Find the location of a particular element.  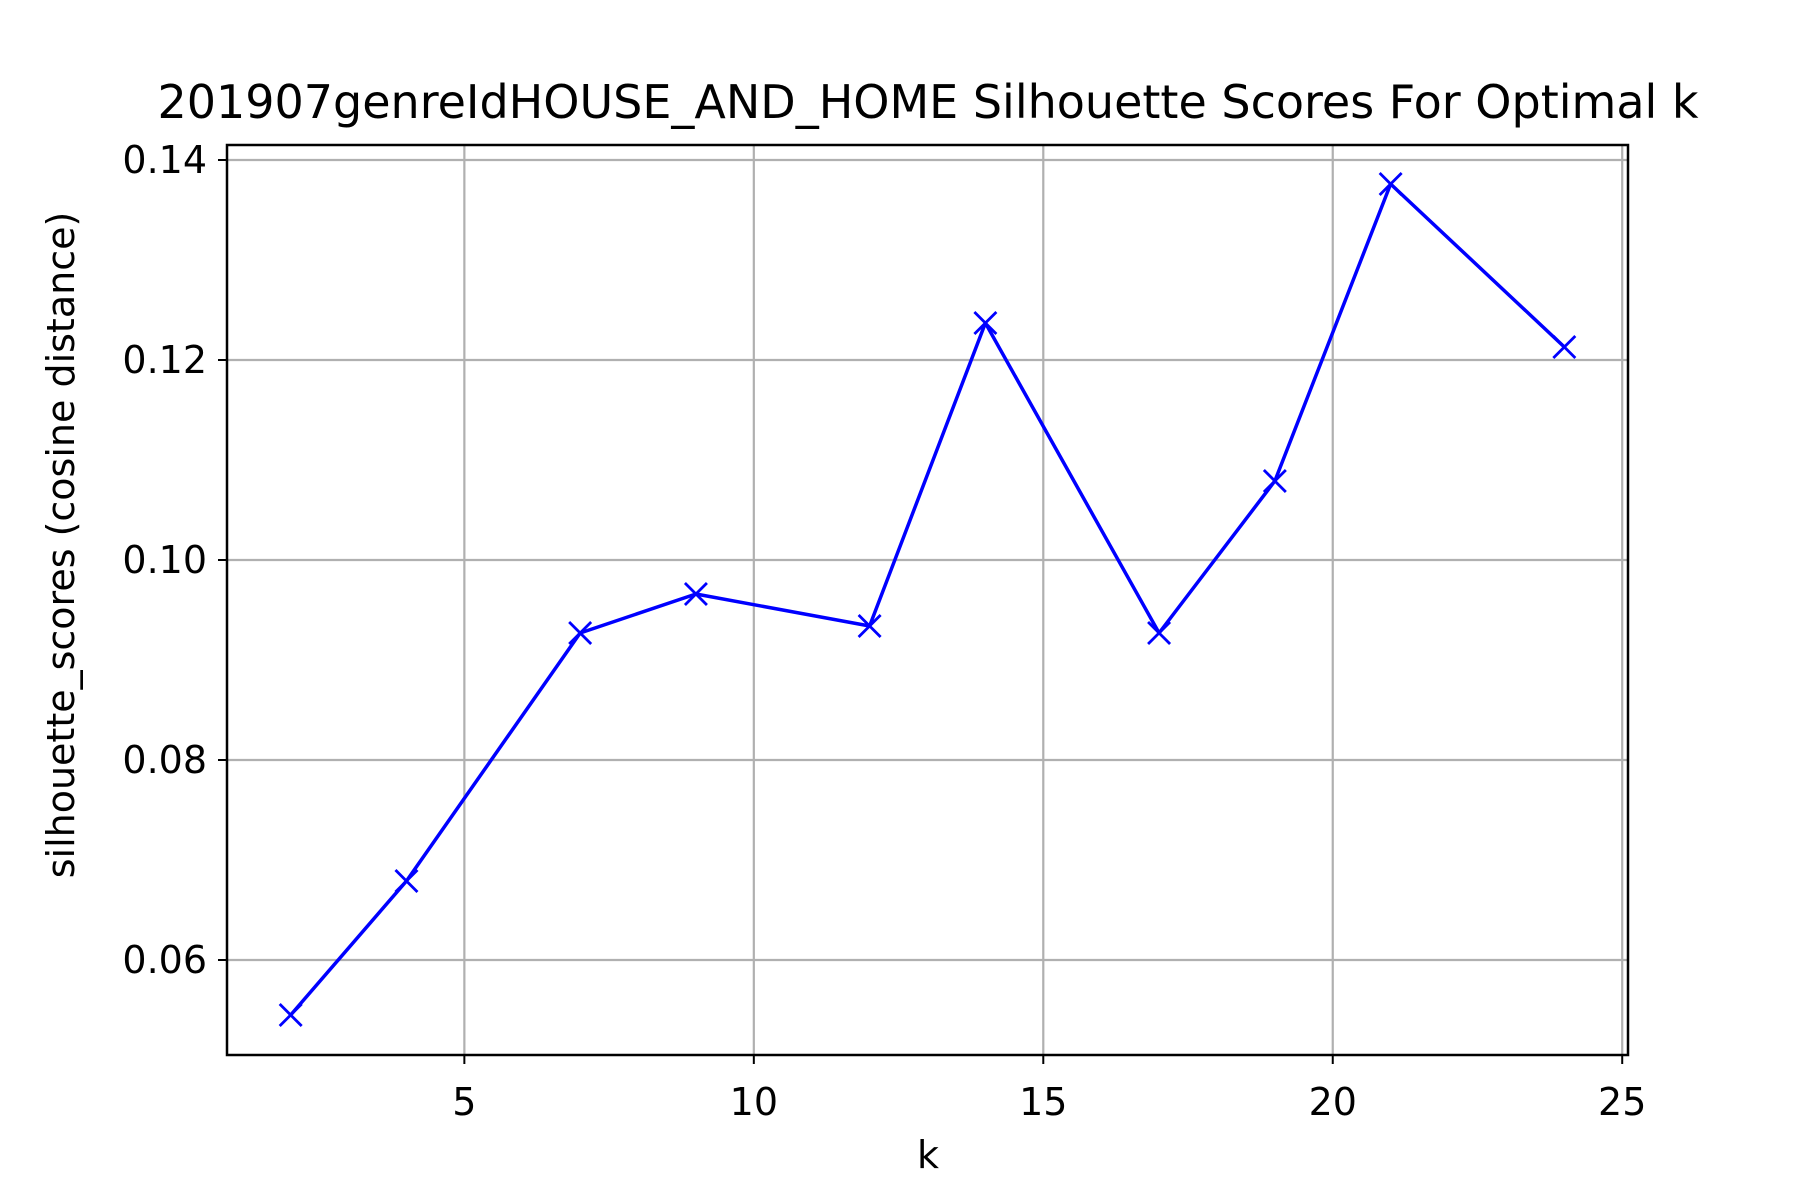

y-tick-label: 0.08 is located at coordinates (164, 760).